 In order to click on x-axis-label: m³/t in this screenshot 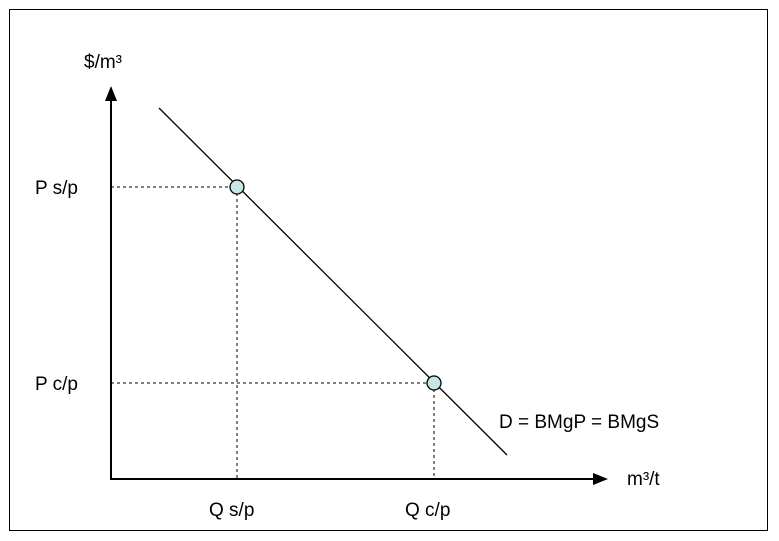, I will do `click(643, 479)`.